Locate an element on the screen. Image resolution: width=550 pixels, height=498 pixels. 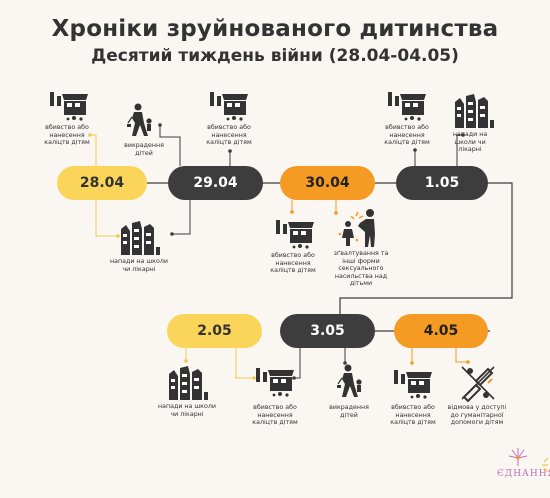
caption-kill-2804: вбивство або нанесення каліцтв дітям is located at coordinates (67, 135).